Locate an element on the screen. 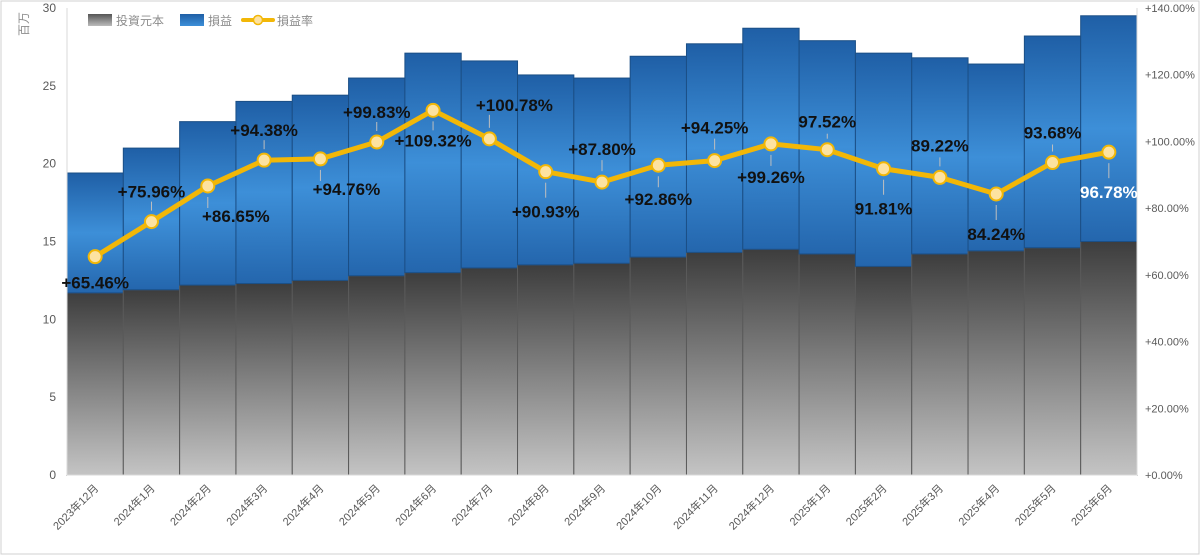  data-label: +94.25% is located at coordinates (715, 128).